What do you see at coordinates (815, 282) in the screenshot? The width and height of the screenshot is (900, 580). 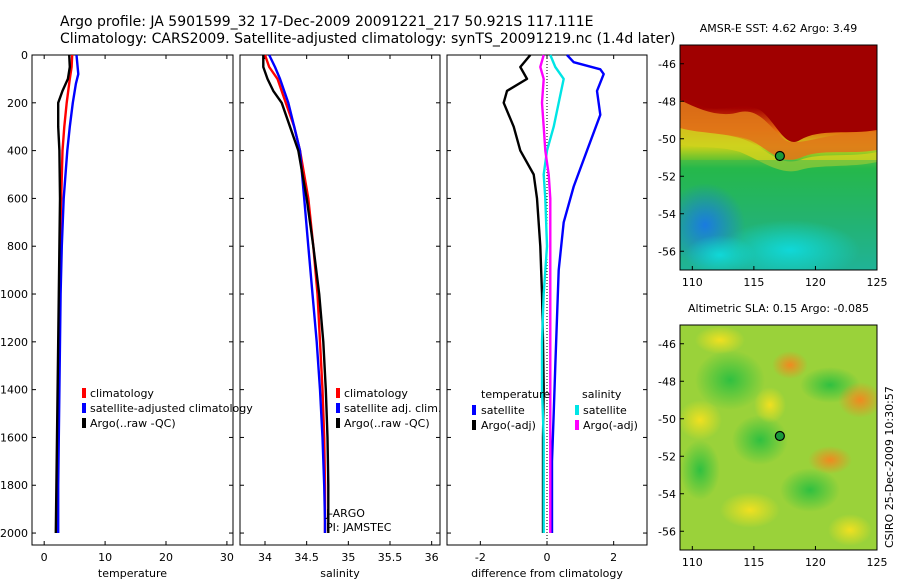 I see `sst_map-x-tick-label: 120` at bounding box center [815, 282].